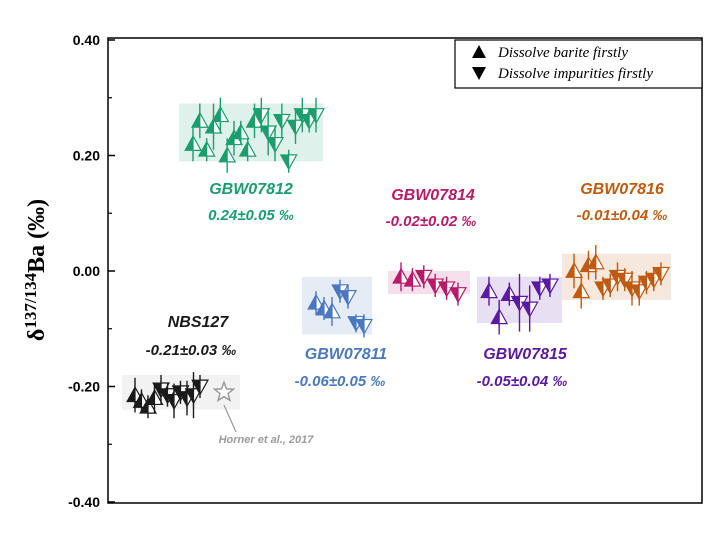  Describe the element at coordinates (84, 502) in the screenshot. I see `y-tick-label: -0.40` at that location.